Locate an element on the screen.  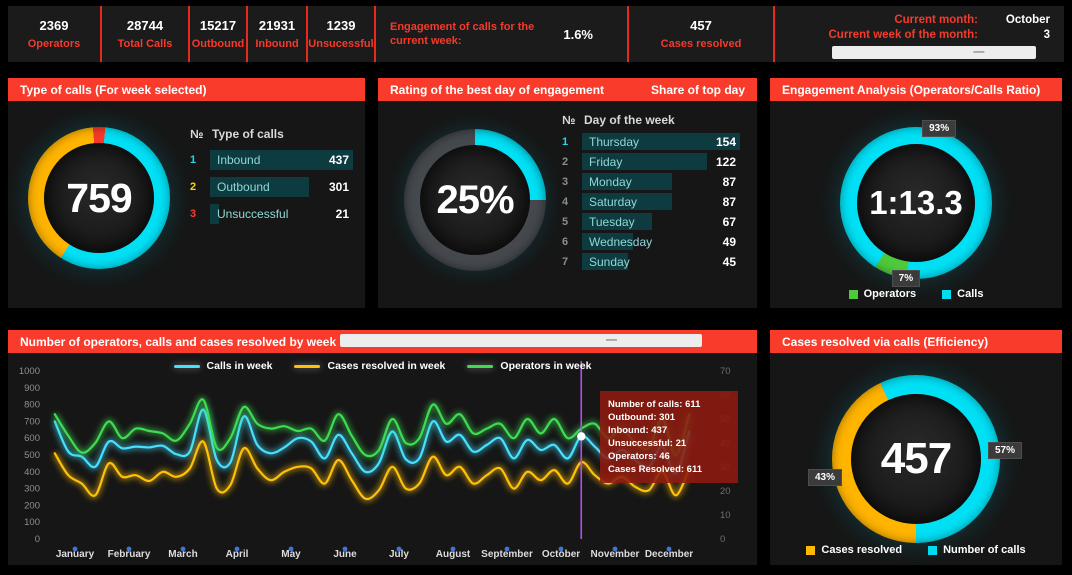
tooltip-line: Inbound: 437 is located at coordinates (638, 430).